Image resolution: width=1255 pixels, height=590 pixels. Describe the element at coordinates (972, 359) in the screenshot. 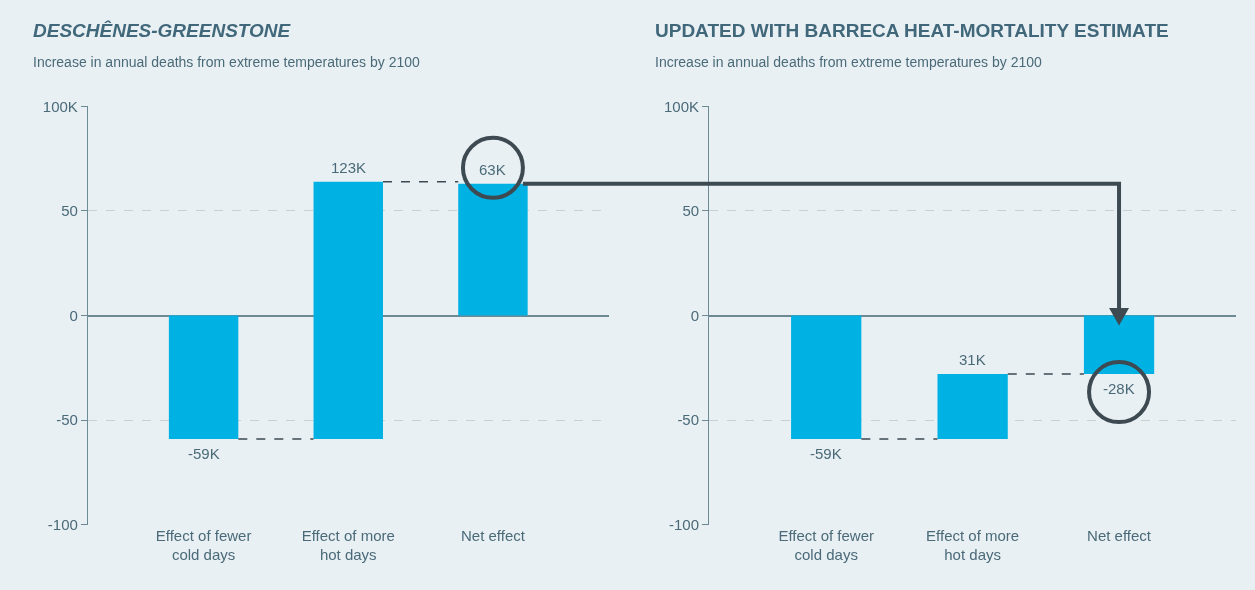

I see `data-label: 31K` at that location.